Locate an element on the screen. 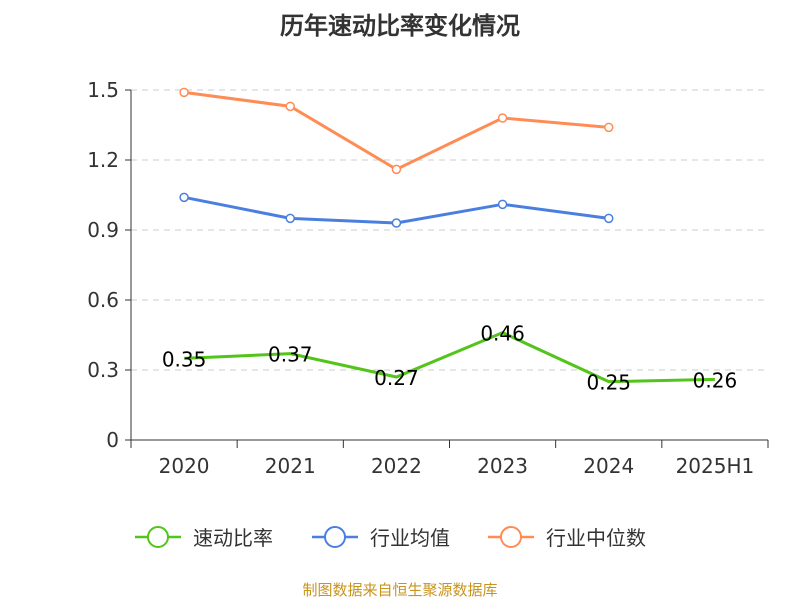  x-tick-label: 2022 is located at coordinates (396, 466).